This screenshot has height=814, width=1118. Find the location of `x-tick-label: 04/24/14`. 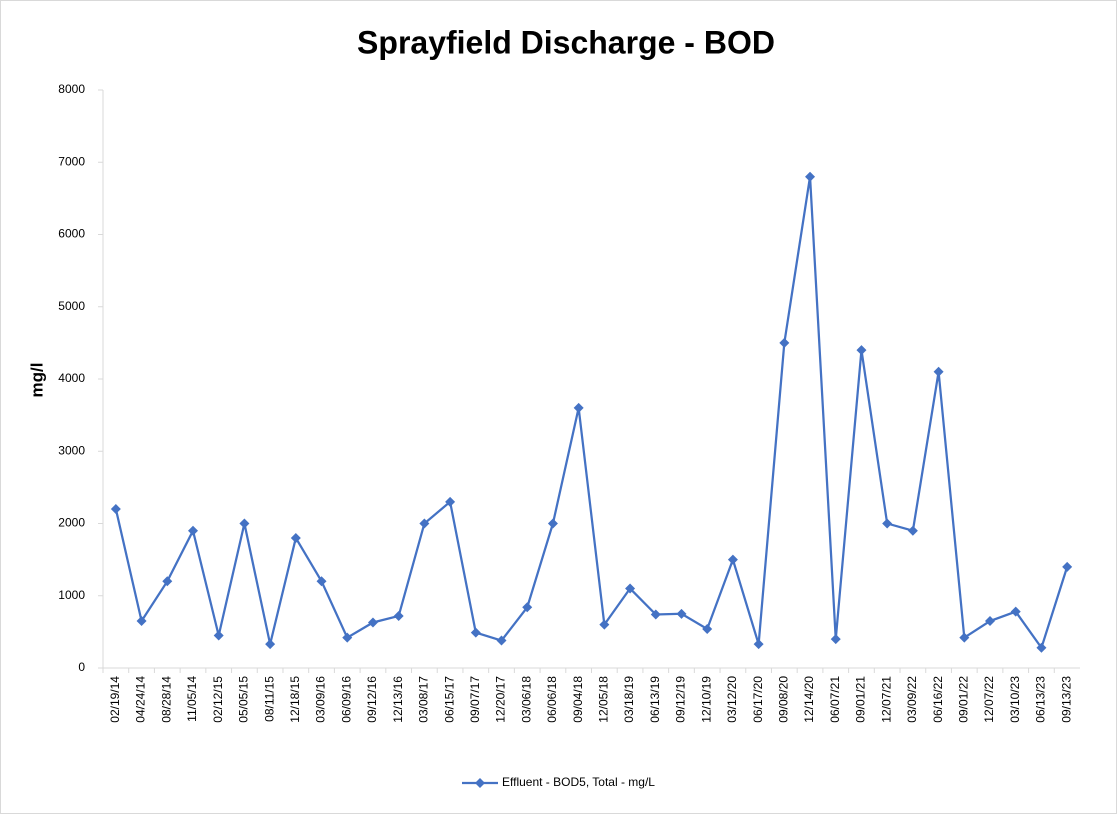

x-tick-label: 04/24/14 is located at coordinates (141, 699).